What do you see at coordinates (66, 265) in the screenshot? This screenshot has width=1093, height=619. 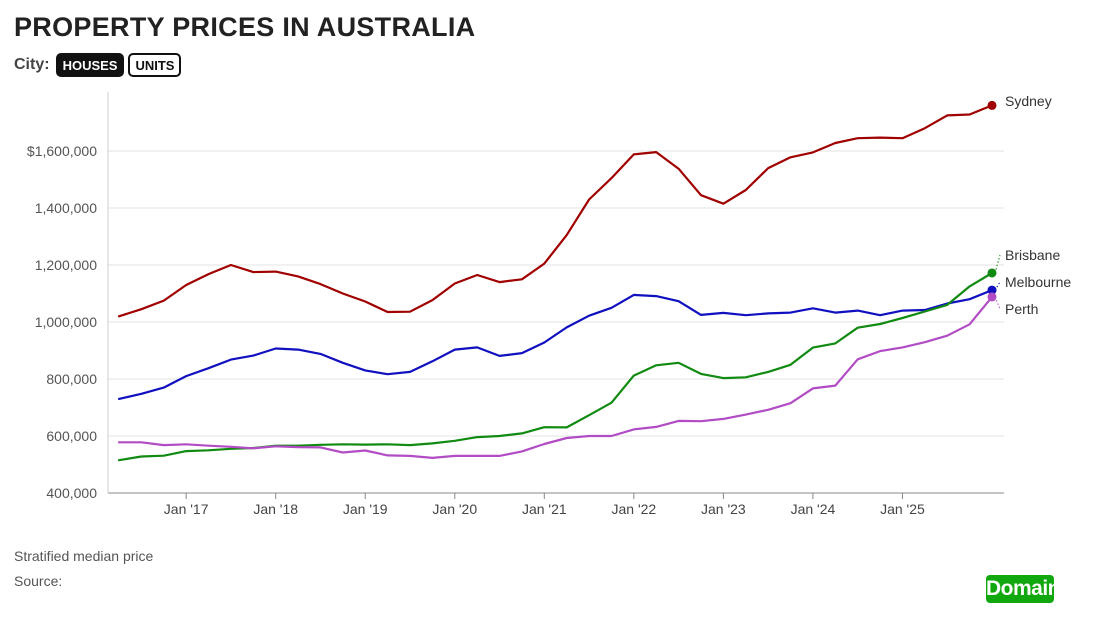 I see `y-tick-label: 1,200,000` at bounding box center [66, 265].